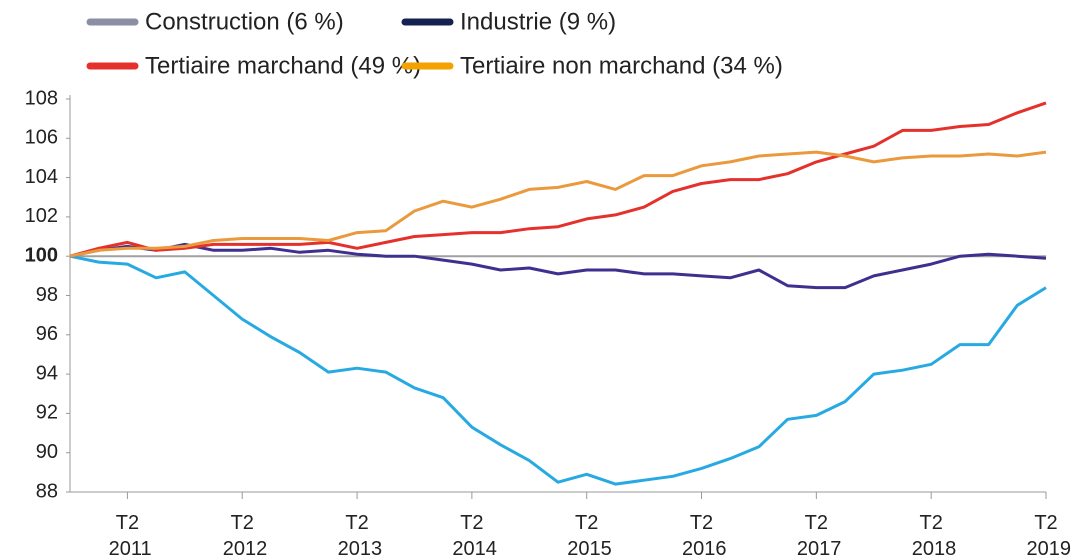 Image resolution: width=1074 pixels, height=560 pixels. Describe the element at coordinates (357, 536) in the screenshot. I see `x-tick-label: T2 2013` at that location.